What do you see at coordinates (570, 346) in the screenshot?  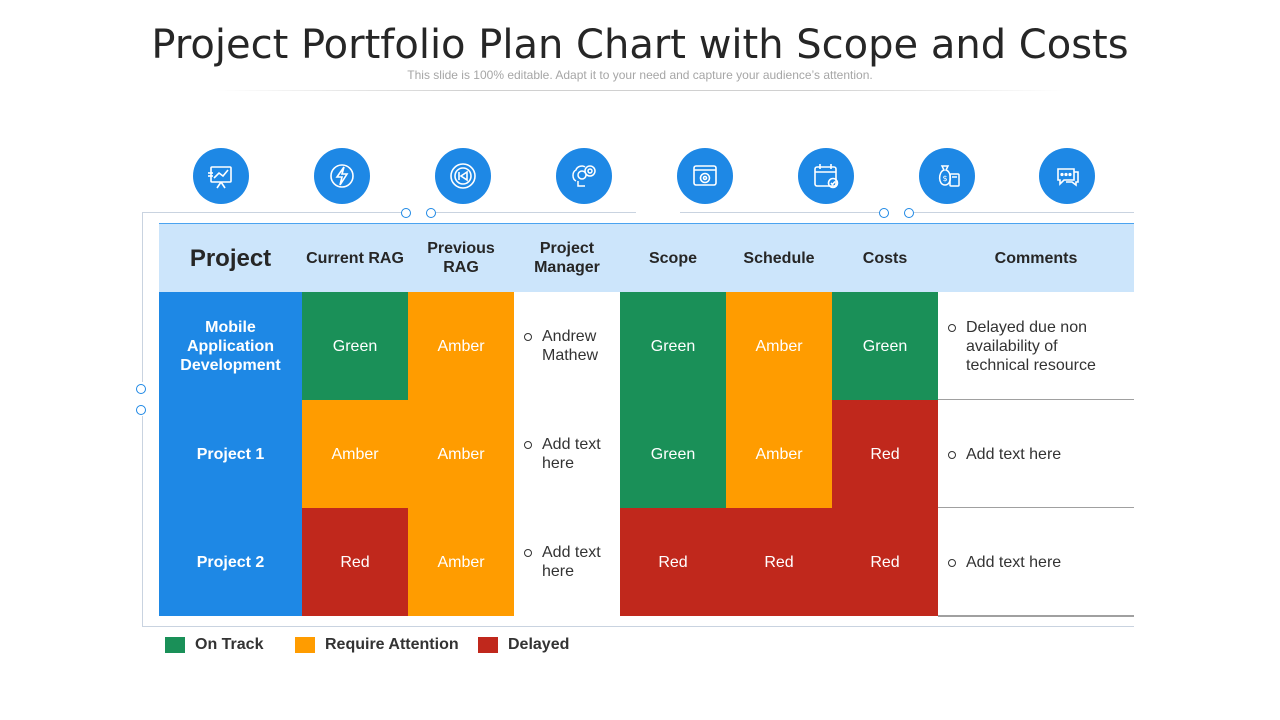 I see `manager-text: Andrew Mathew` at bounding box center [570, 346].